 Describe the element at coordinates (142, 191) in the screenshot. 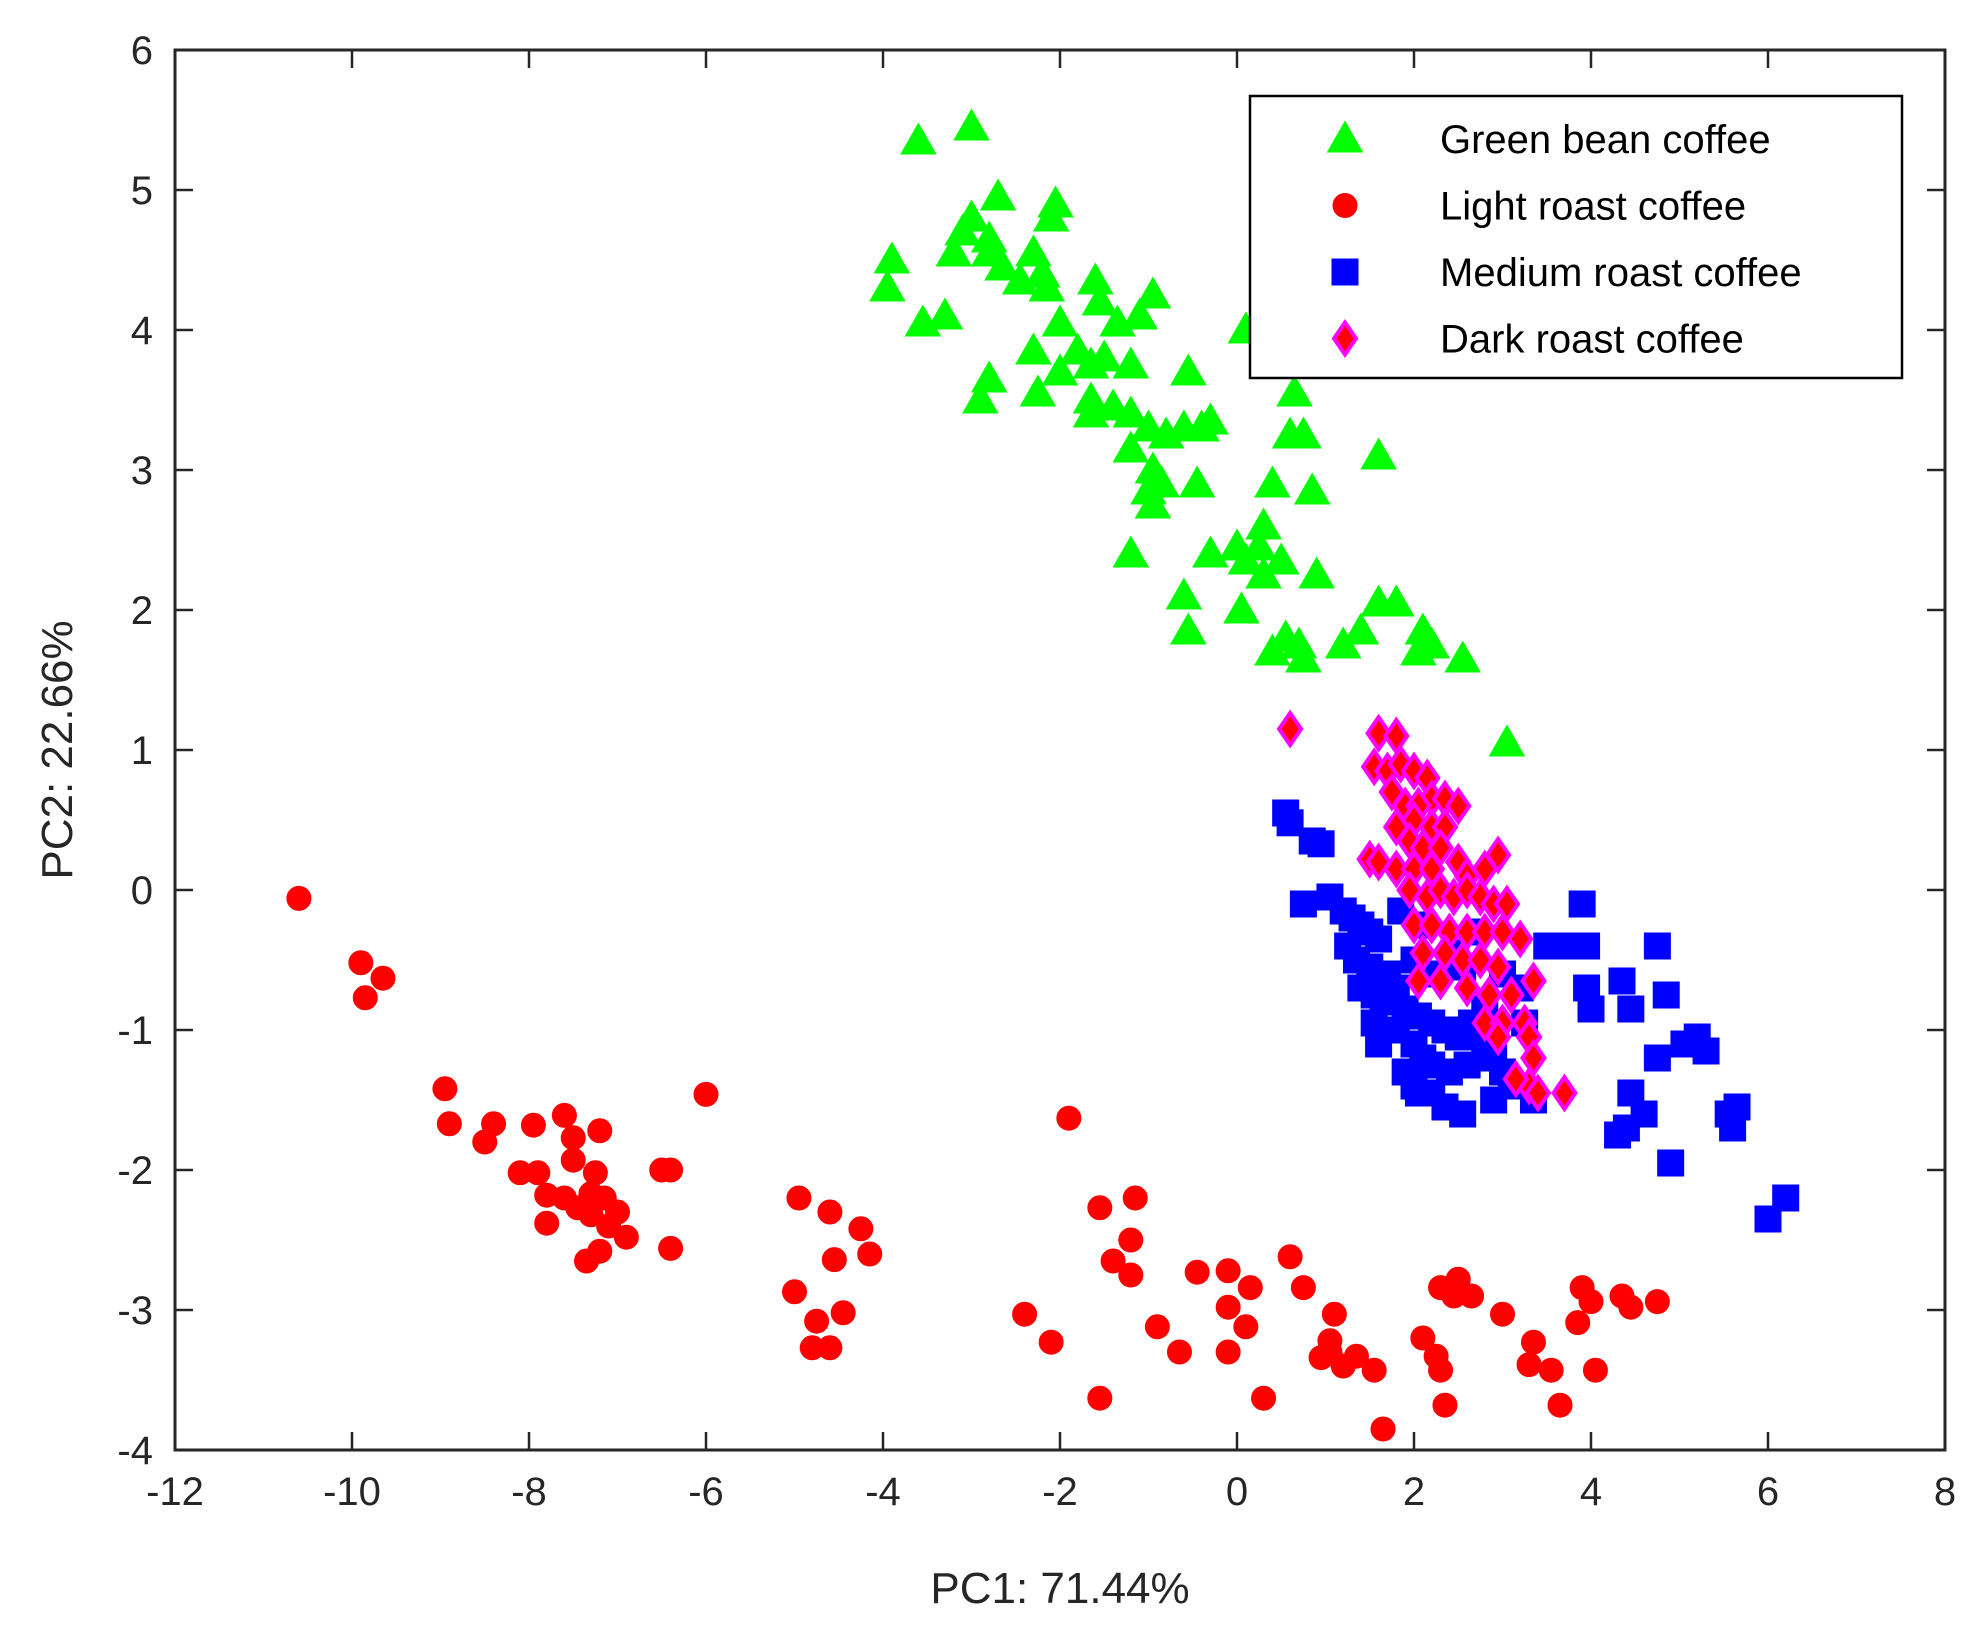

I see `y-tick-label: 5` at that location.